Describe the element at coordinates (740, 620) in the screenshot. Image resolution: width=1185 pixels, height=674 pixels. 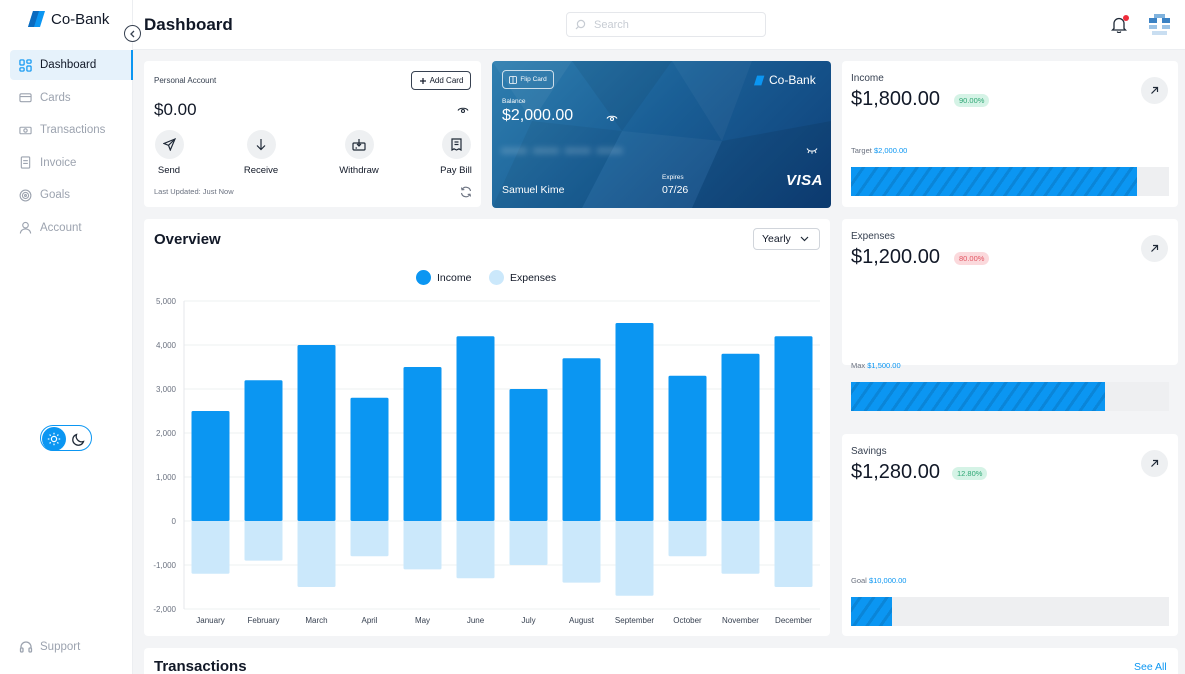
I see `x-tick-label: November` at that location.